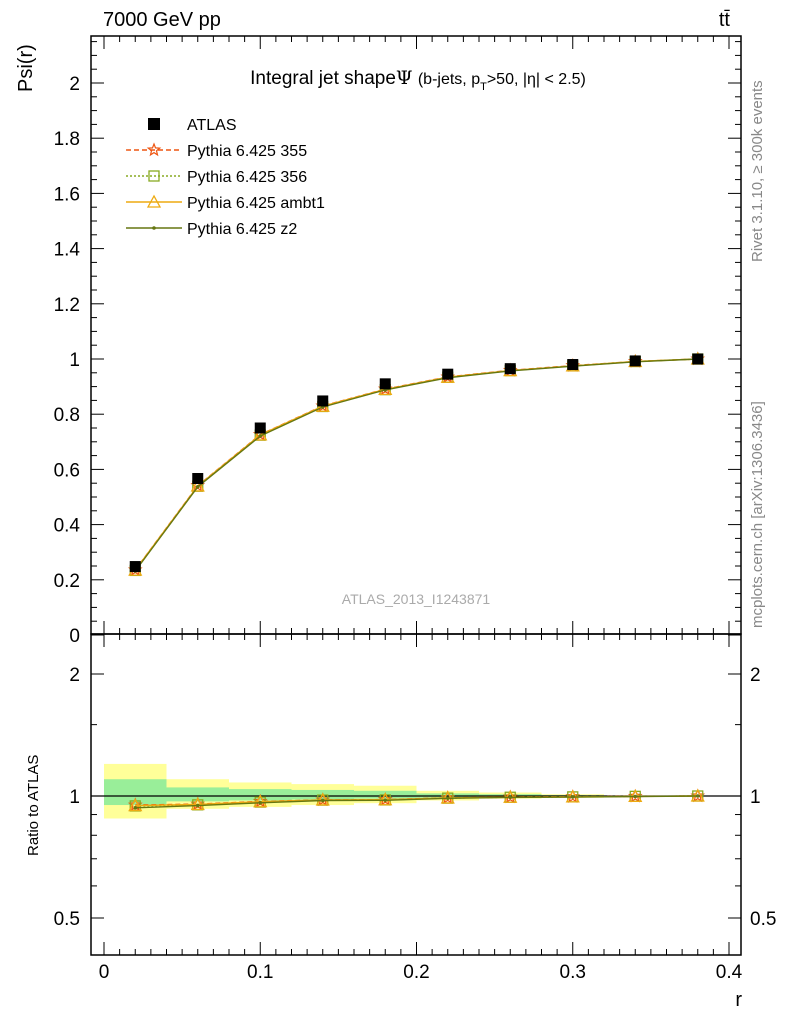 The height and width of the screenshot is (1024, 786). What do you see at coordinates (74, 797) in the screenshot?
I see `ratio-y-tick-label: 1` at bounding box center [74, 797].